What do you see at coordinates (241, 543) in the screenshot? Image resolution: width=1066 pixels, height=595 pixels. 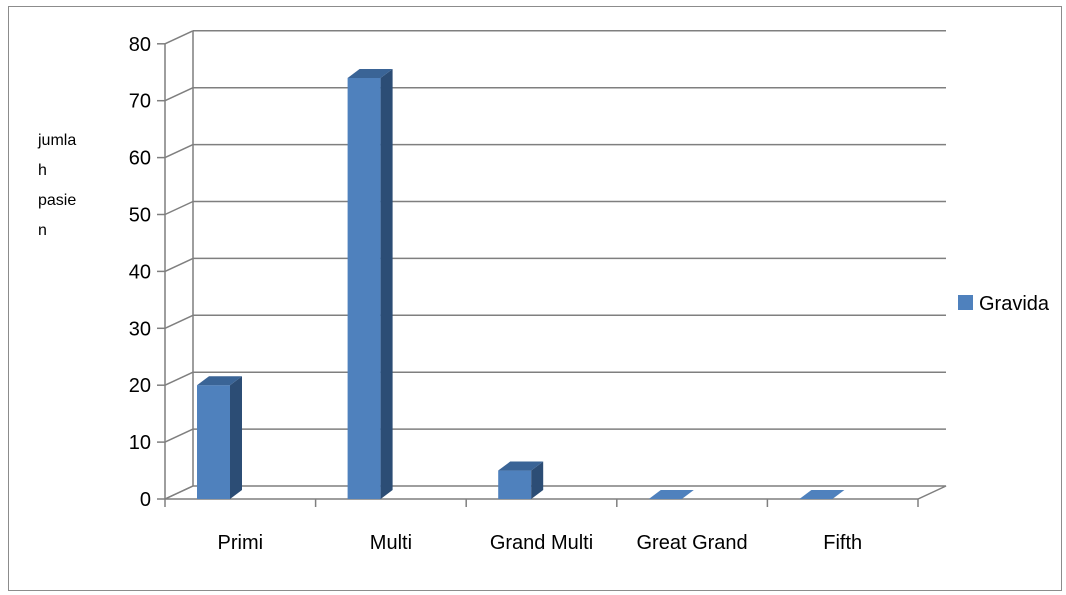 I see `category-label: Primi` at bounding box center [241, 543].